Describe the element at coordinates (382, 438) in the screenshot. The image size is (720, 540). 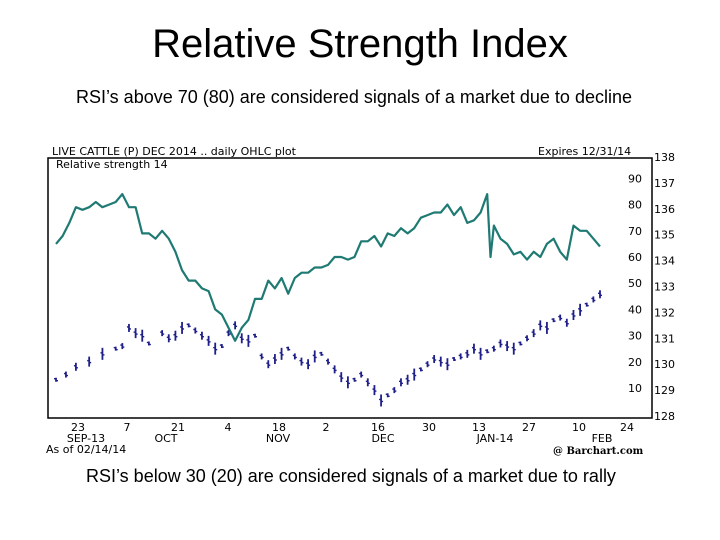
I see `x-month-label: DEC` at that location.